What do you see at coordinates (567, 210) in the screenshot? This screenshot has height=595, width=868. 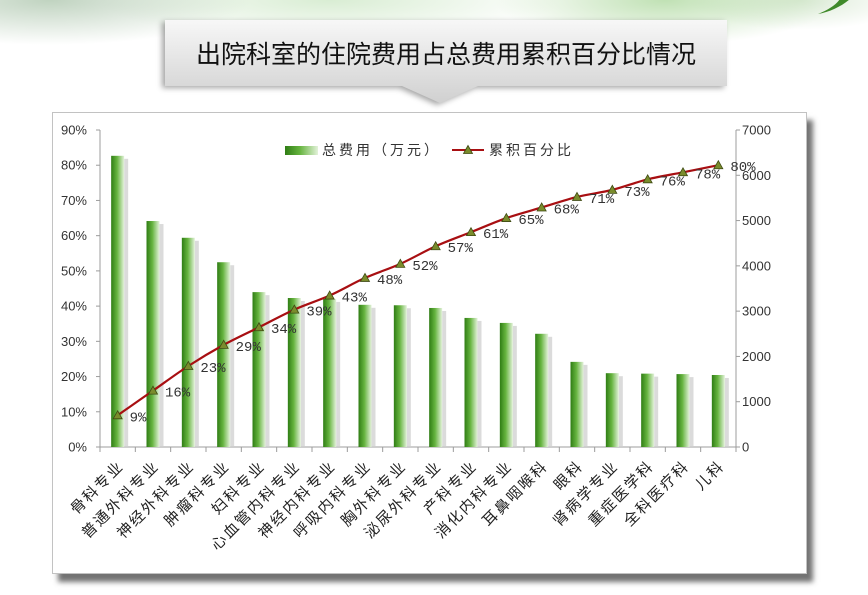 I see `data-label: 68%` at bounding box center [567, 210].